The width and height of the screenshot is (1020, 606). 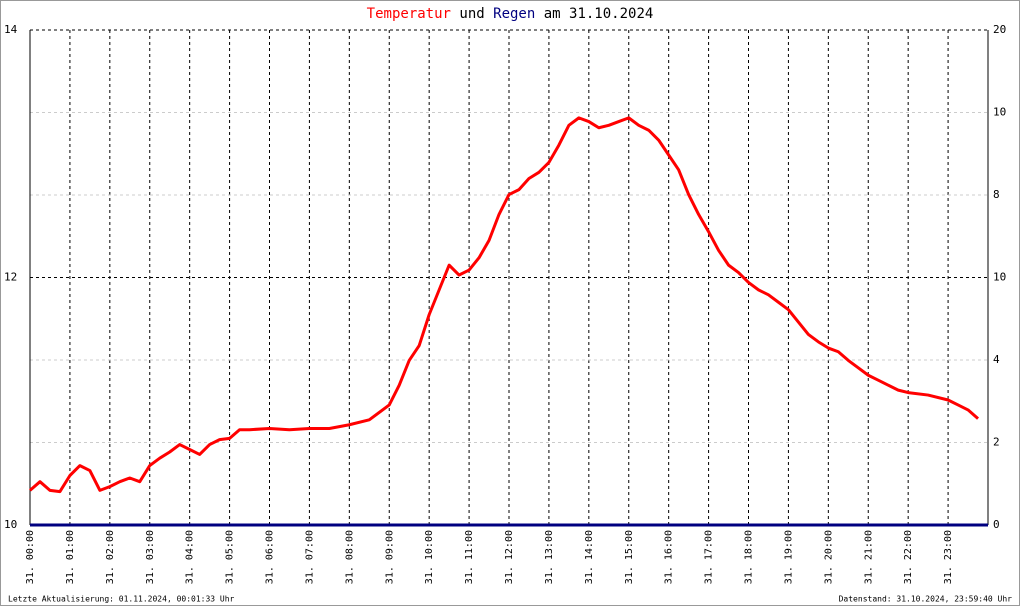 I want to click on y2-tick-label: 4, so click(x=996, y=359).